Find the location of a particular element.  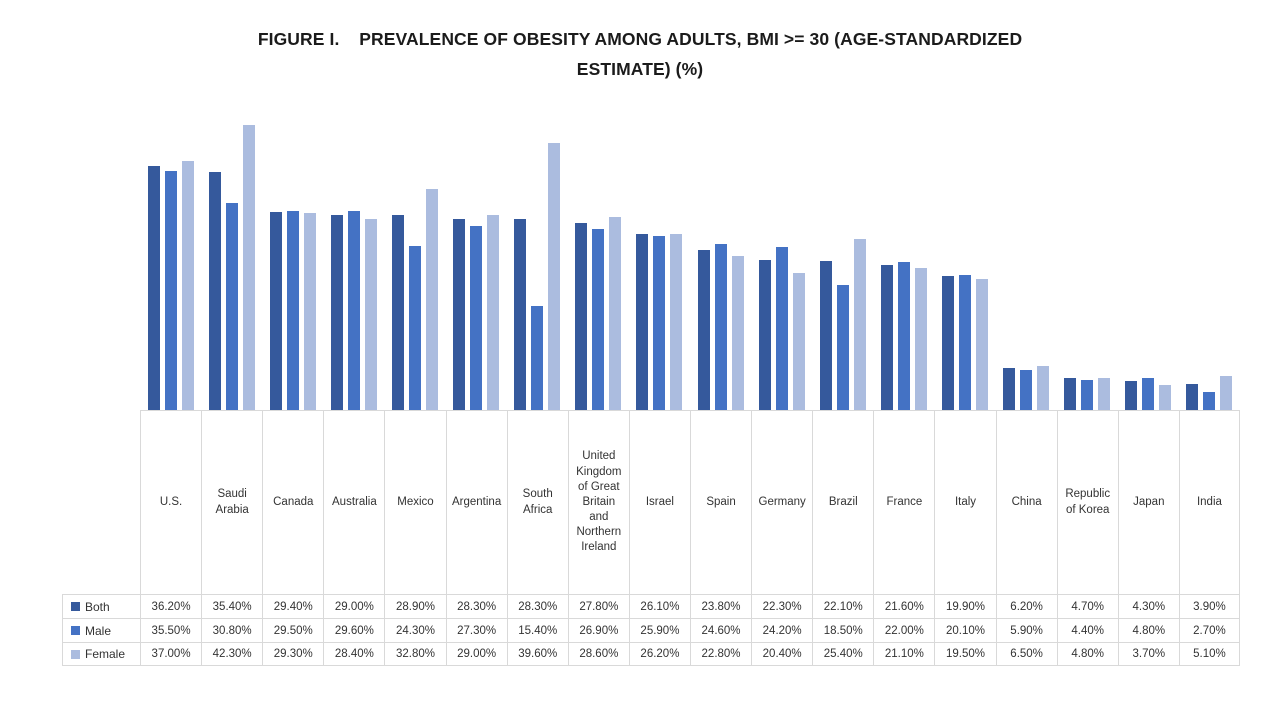

value-cell-male-8: 26.90% is located at coordinates (598, 630).